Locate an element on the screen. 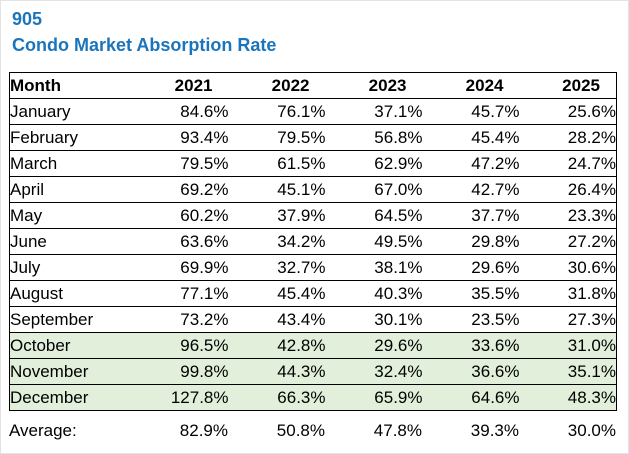 Image resolution: width=629 pixels, height=454 pixels. value-cell: 64.6% is located at coordinates (471, 397).